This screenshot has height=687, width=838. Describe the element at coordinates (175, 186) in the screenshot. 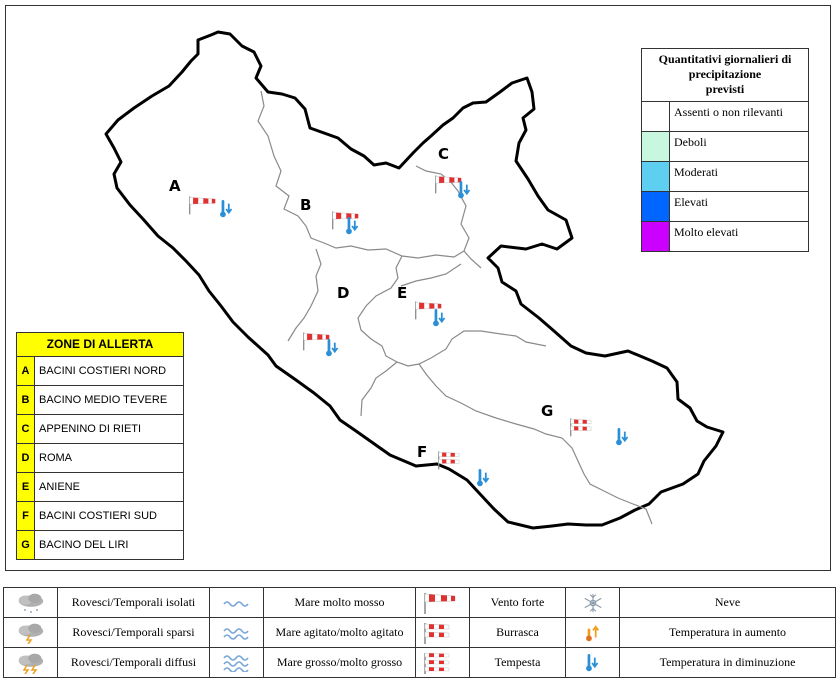

I see `zone-label-a: A` at that location.